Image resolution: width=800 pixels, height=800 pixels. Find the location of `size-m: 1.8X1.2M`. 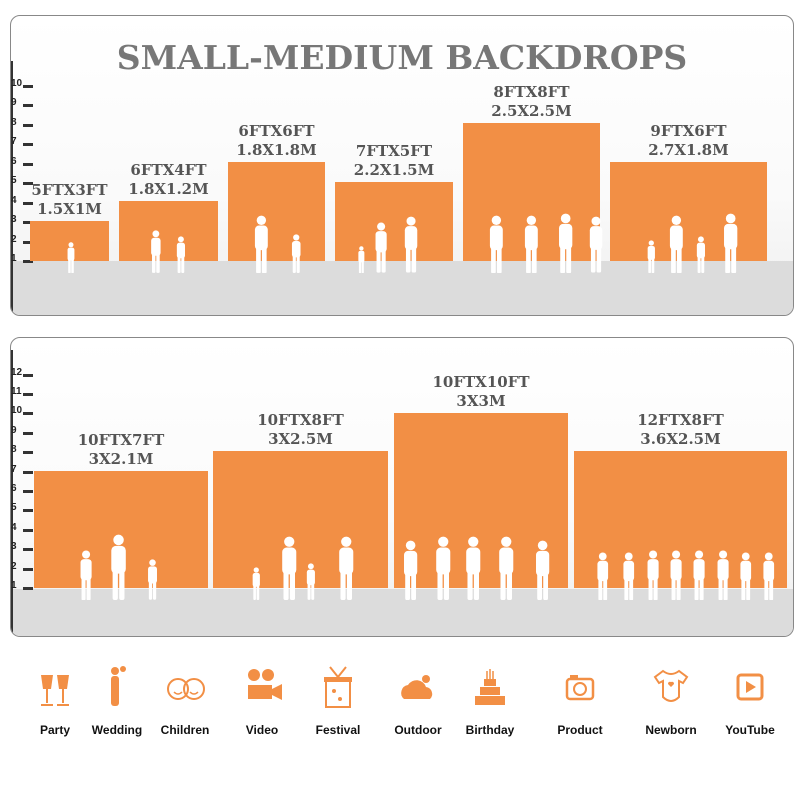

size-m: 1.8X1.2M is located at coordinates (168, 189).